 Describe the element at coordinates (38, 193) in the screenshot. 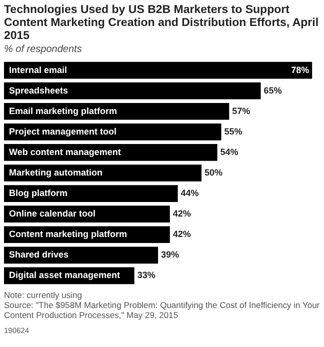

I see `y-tick-label: Blog platform` at that location.